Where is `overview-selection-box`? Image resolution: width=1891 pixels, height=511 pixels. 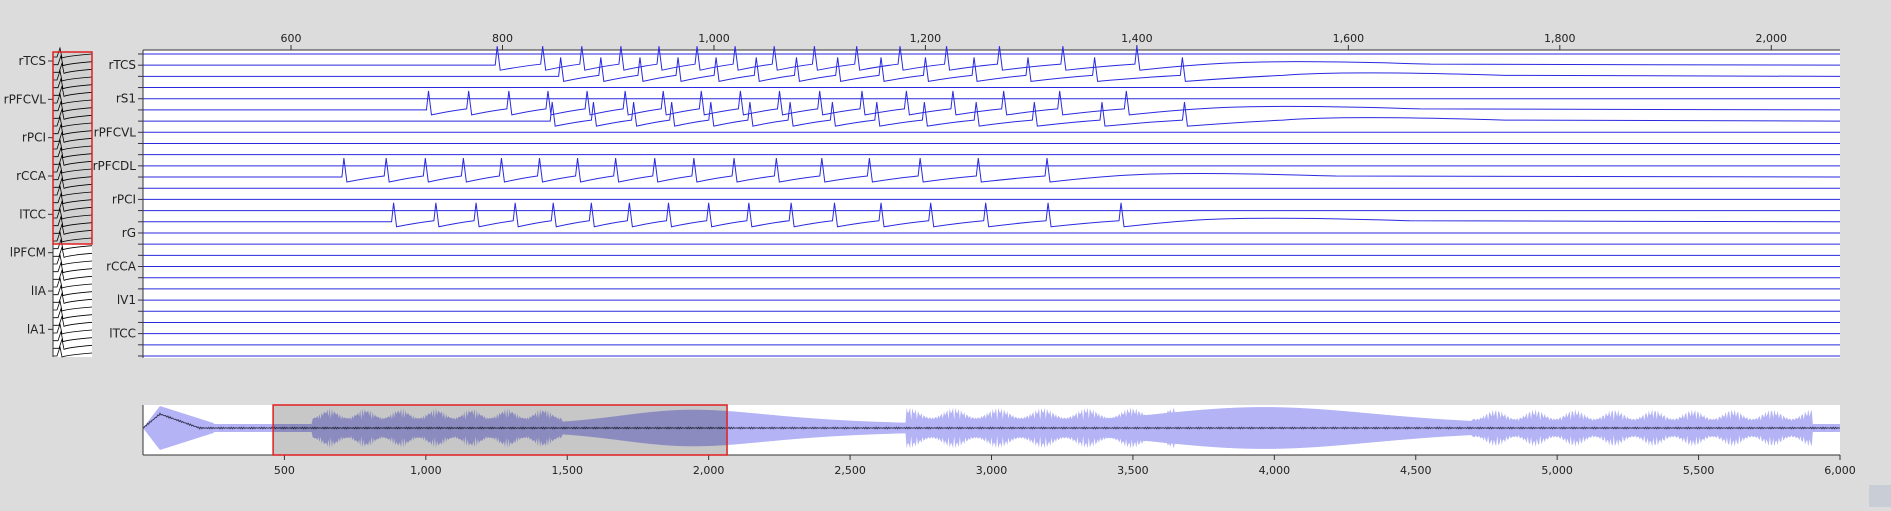
overview-selection-box is located at coordinates (72, 148).